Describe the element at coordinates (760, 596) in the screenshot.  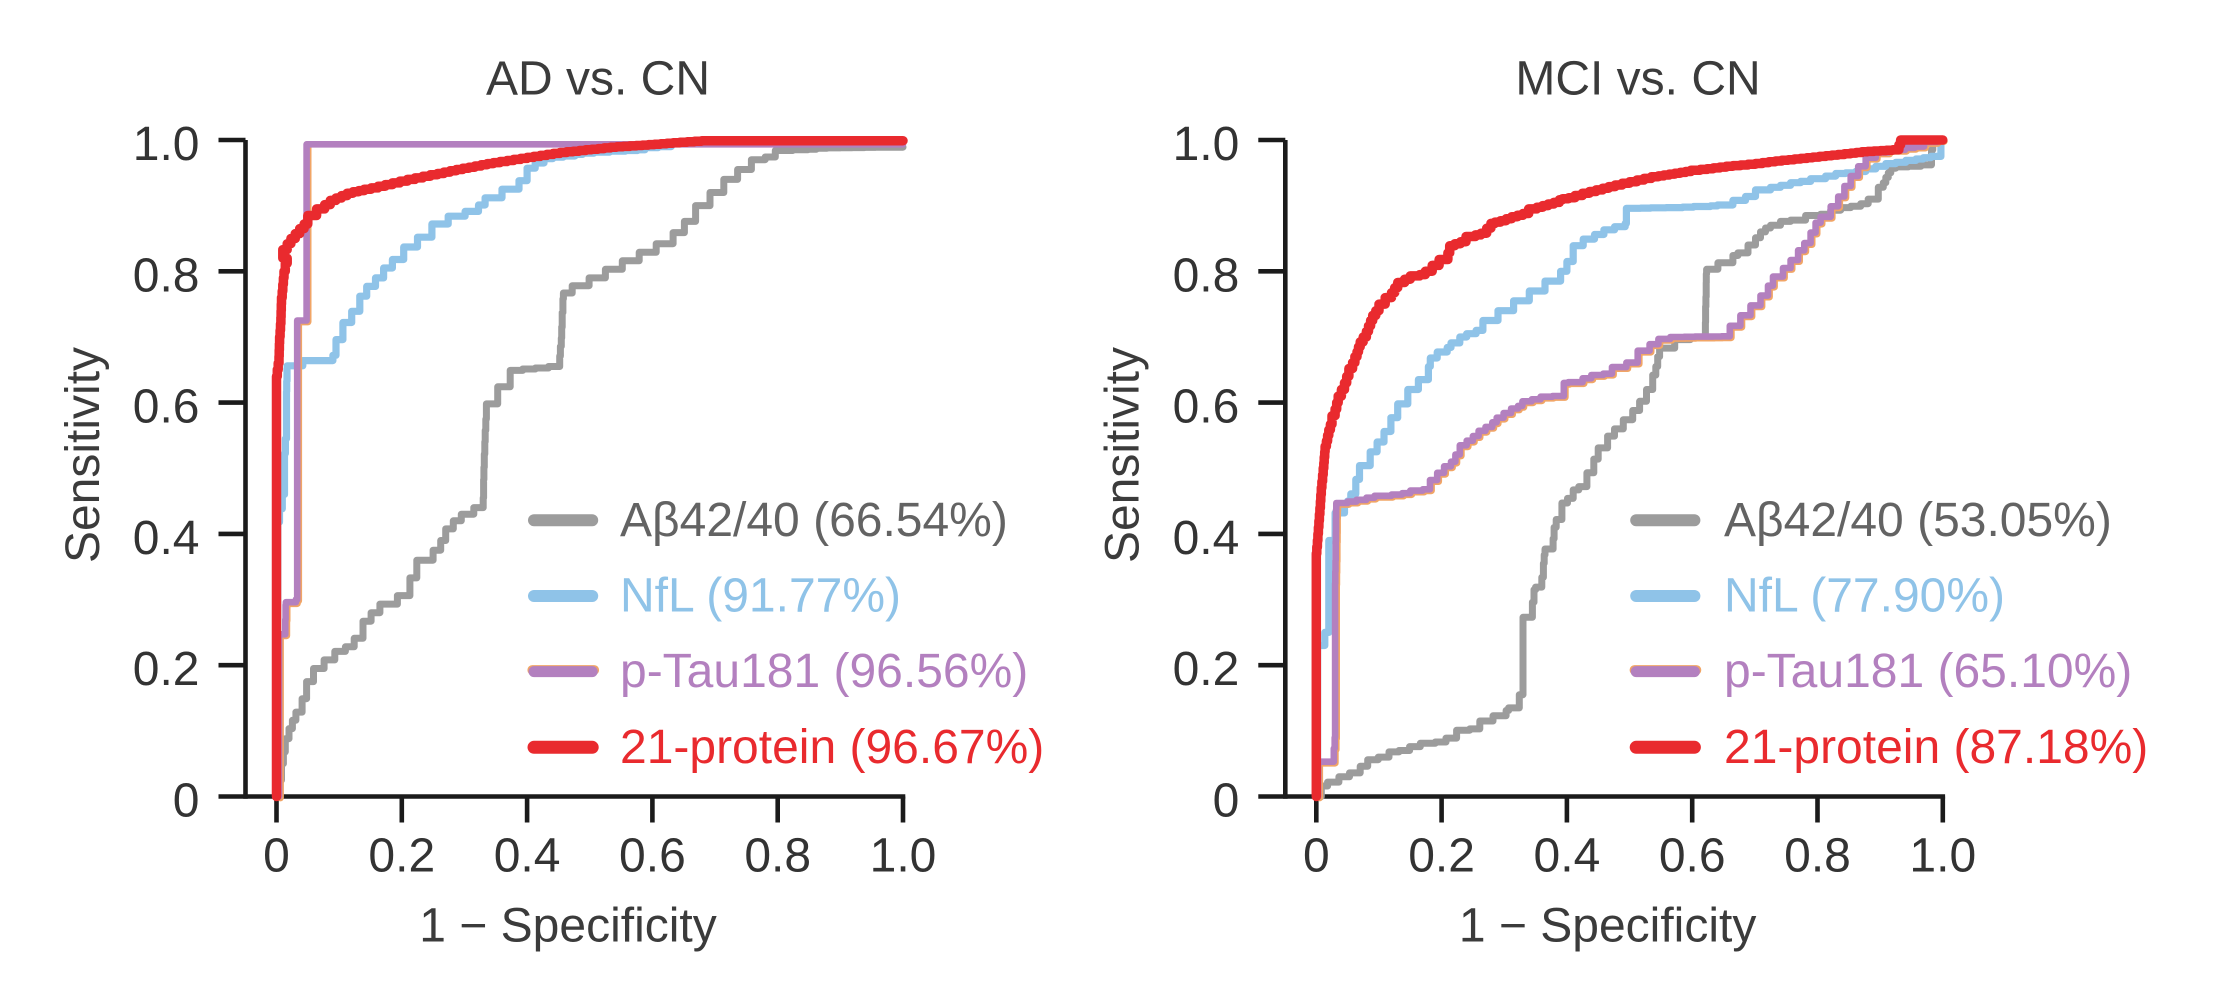
I see `svg-text: NfL (91.77%)` at that location.